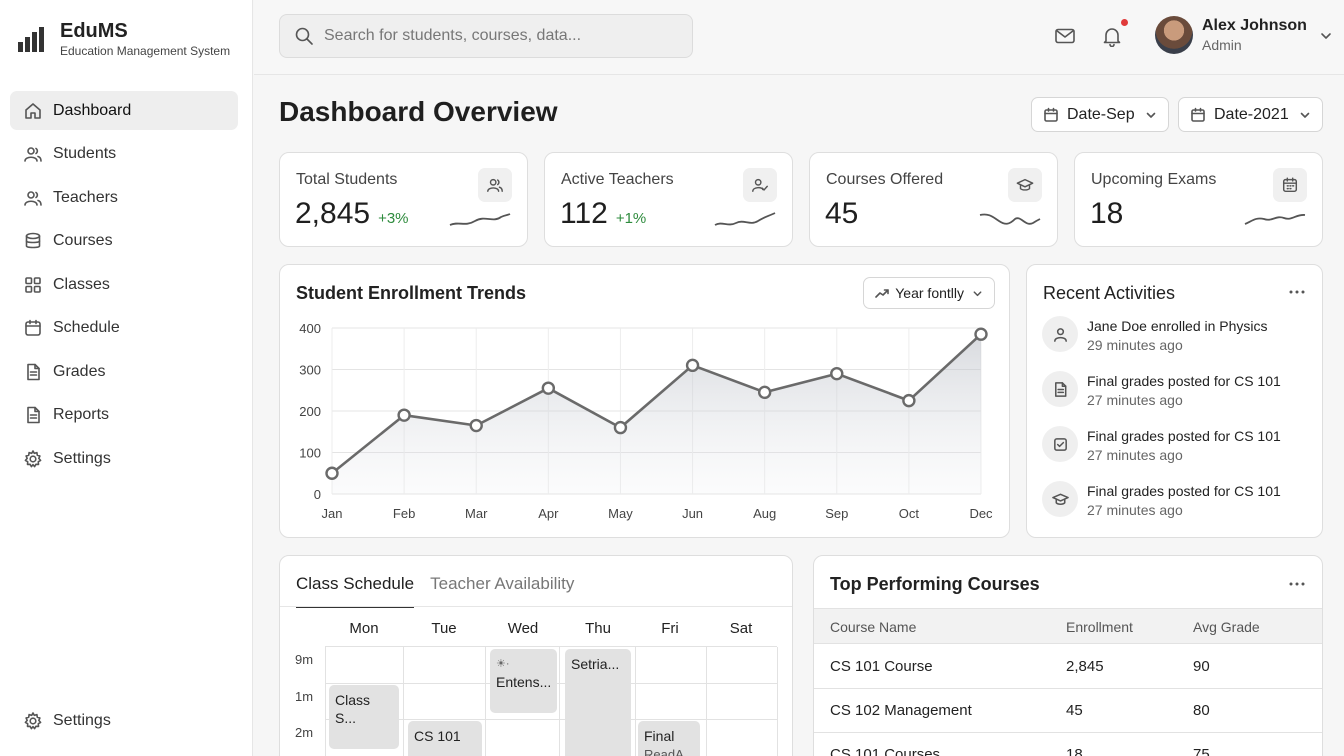 The image size is (1344, 756). Describe the element at coordinates (841, 214) in the screenshot. I see `stat-value-wrap: 45` at that location.